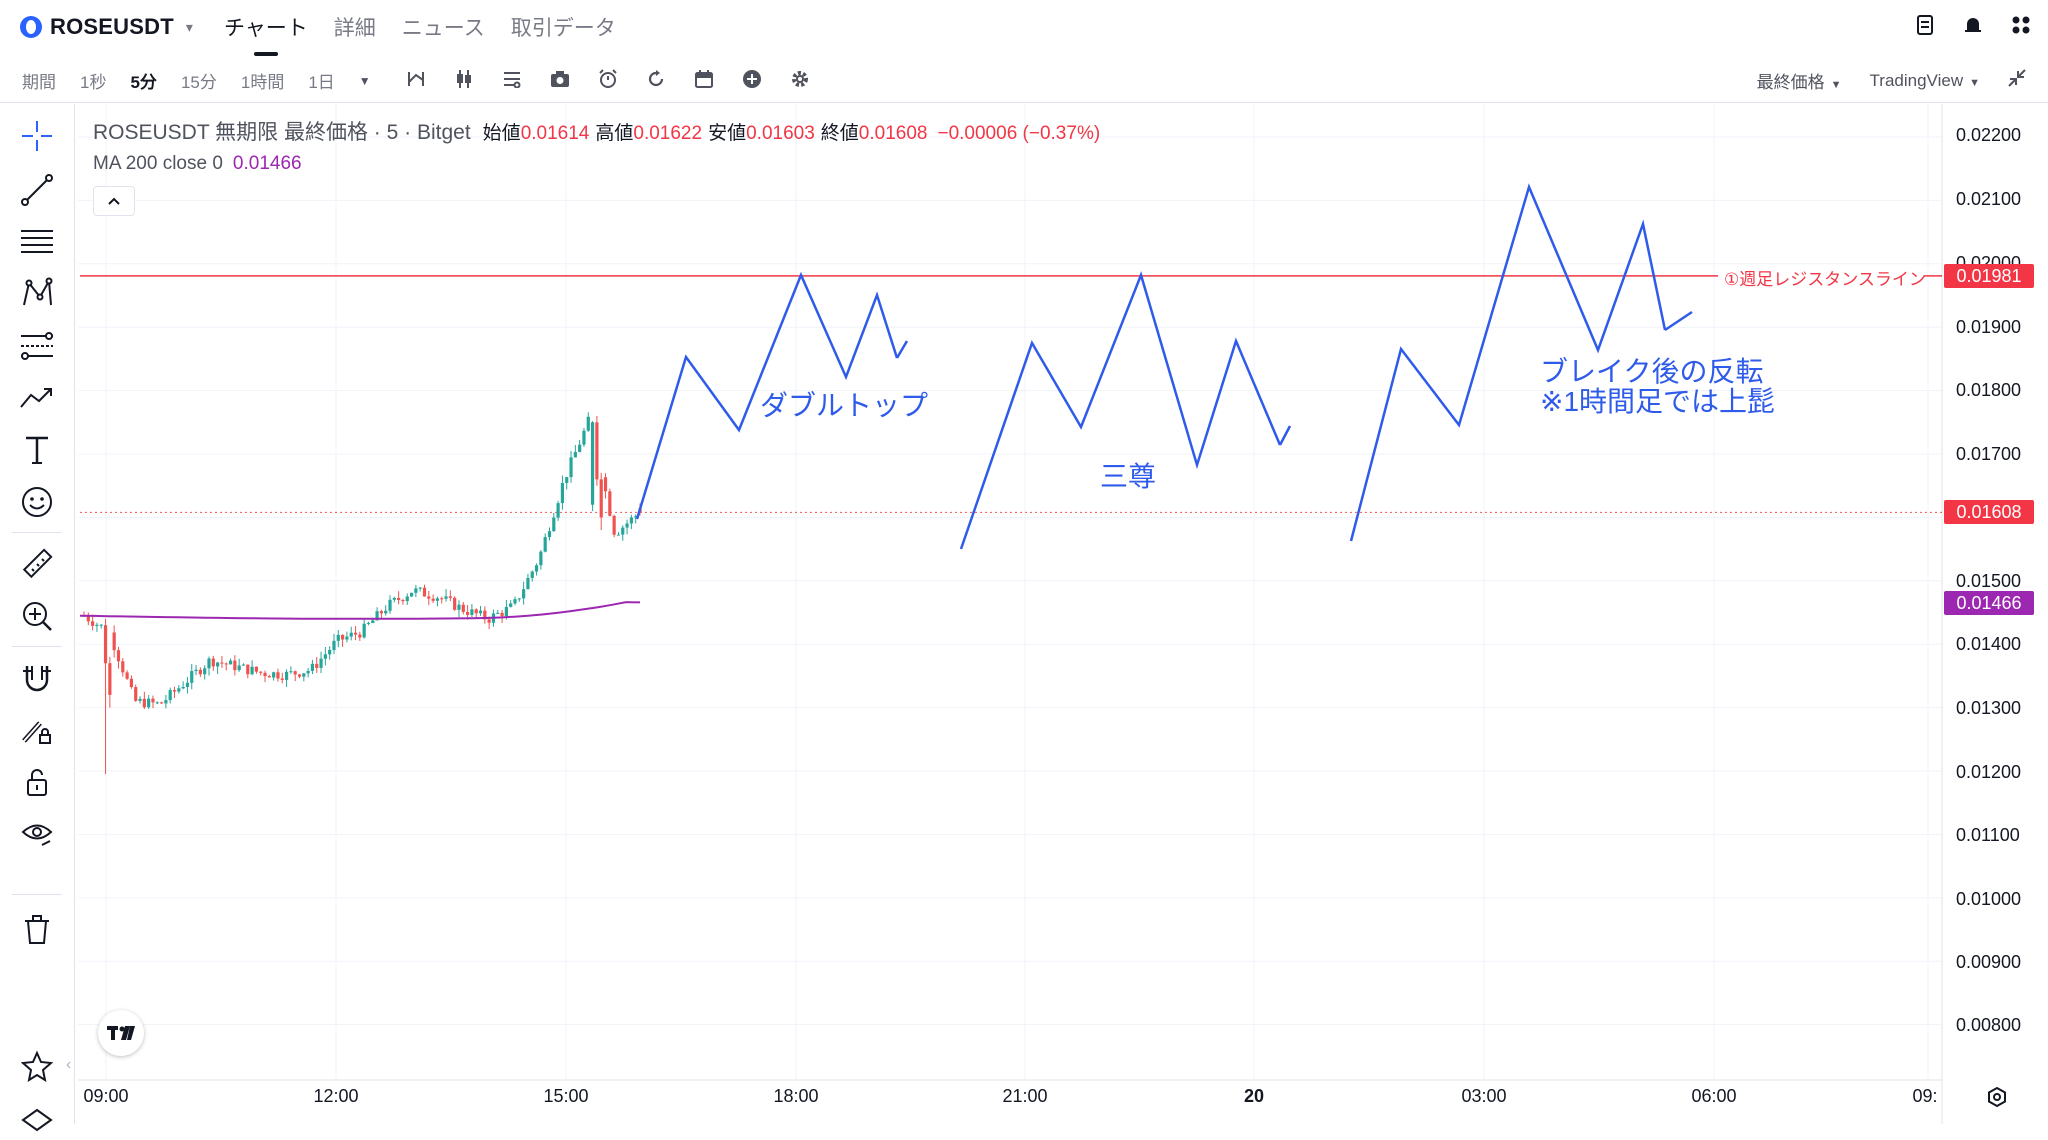 The image size is (2048, 1140). What do you see at coordinates (1925, 81) in the screenshot?
I see `provider-dropdown: TradingView ▼` at bounding box center [1925, 81].